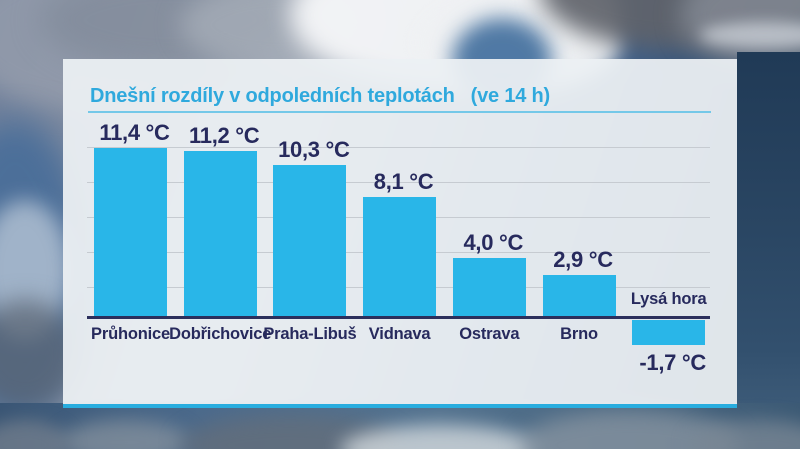 This screenshot has width=800, height=449. I want to click on value-label-pruhonice: 11,4 °C, so click(134, 132).